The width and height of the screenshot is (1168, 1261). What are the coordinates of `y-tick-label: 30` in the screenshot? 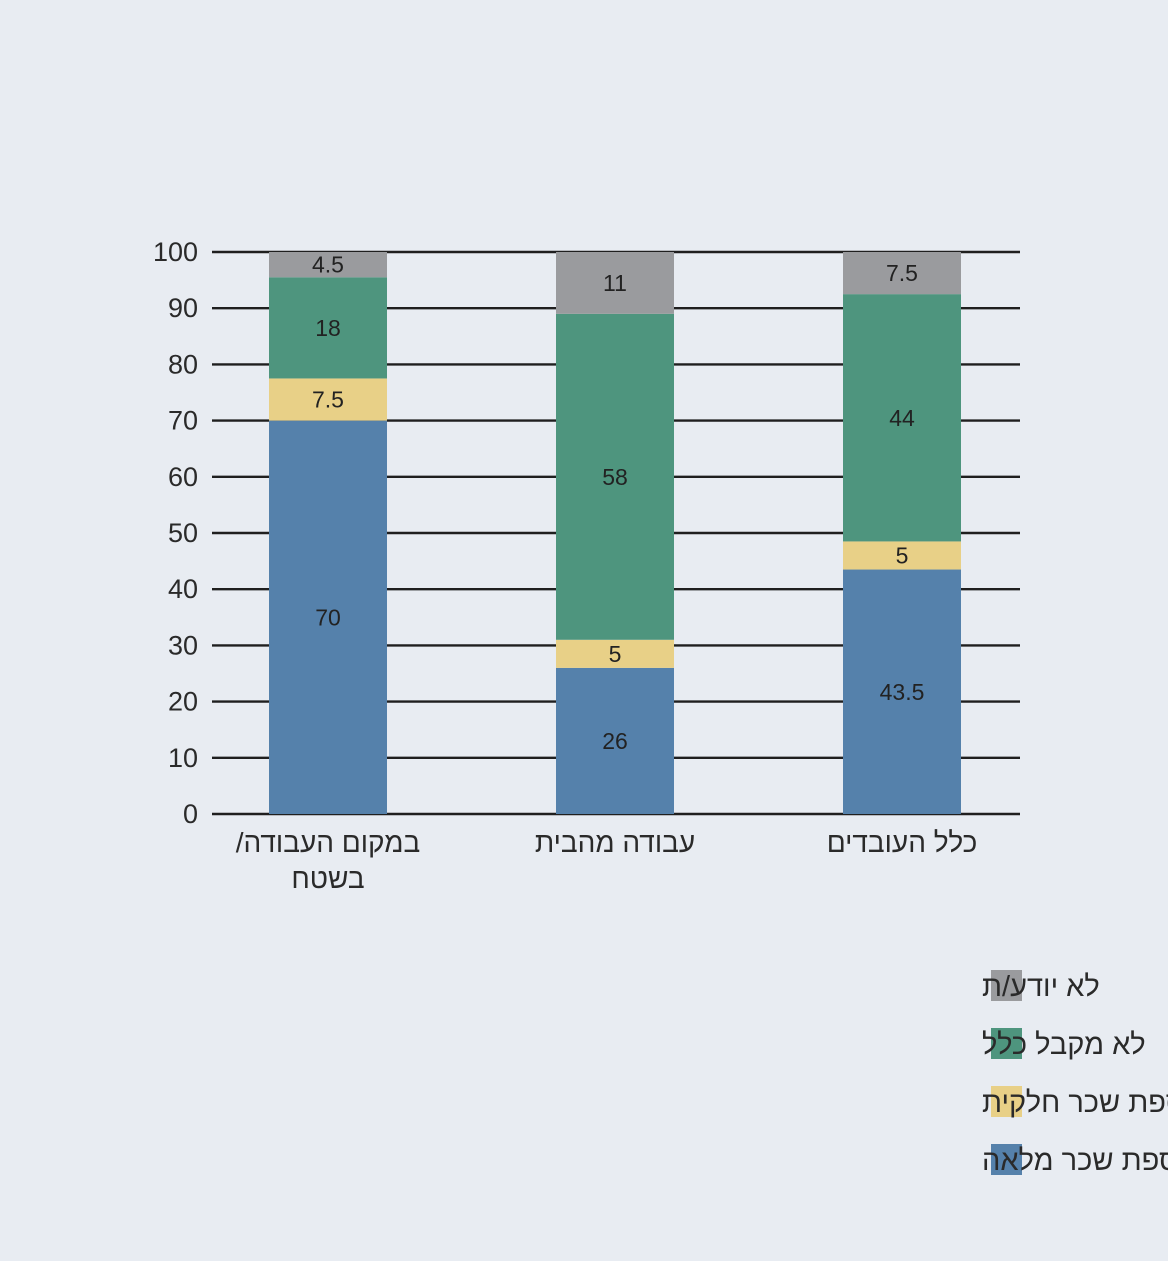 It's located at (183, 645).